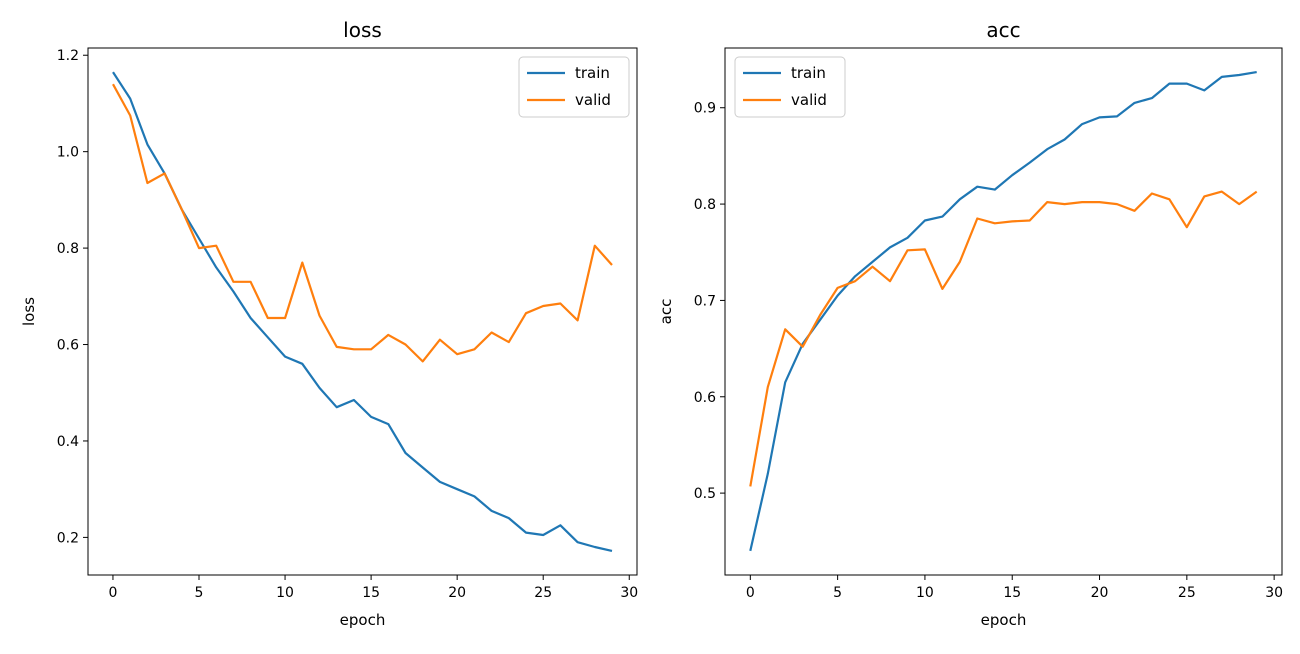 The height and width of the screenshot is (654, 1300). I want to click on y-tick-label: 0.2, so click(68, 538).